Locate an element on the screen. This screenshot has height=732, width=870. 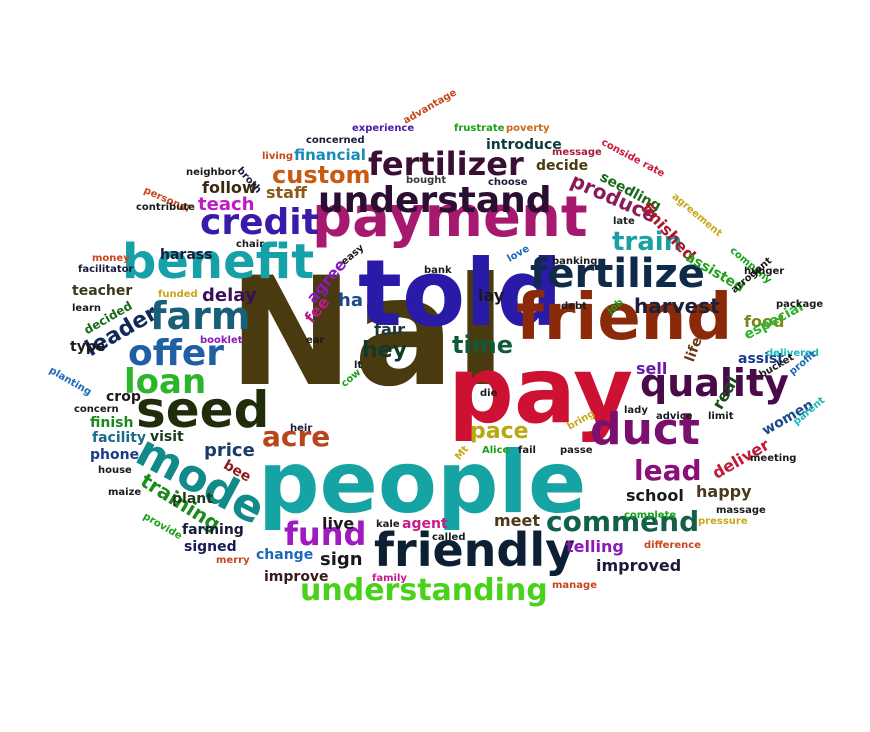
word-provide: provide is located at coordinates (162, 527).